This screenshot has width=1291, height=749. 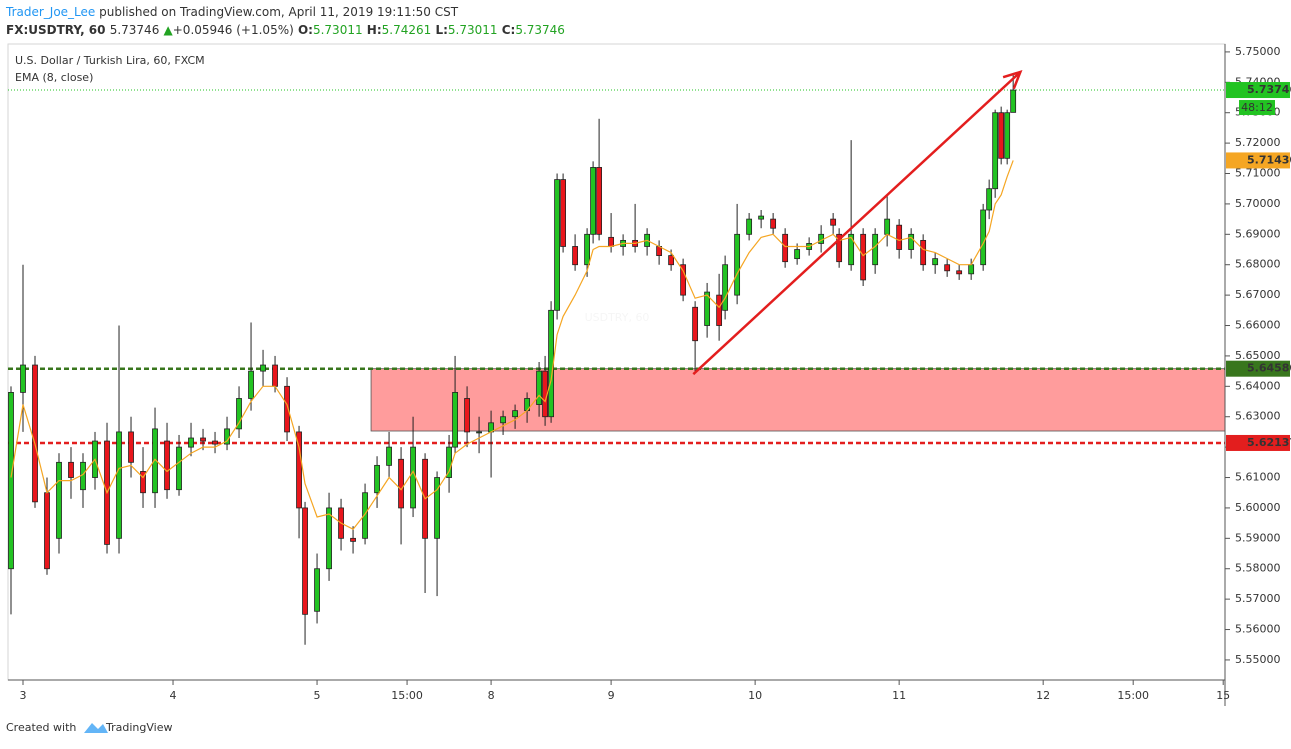 What do you see at coordinates (1269, 368) in the screenshot?
I see `level-label: 5.64580` at bounding box center [1269, 368].